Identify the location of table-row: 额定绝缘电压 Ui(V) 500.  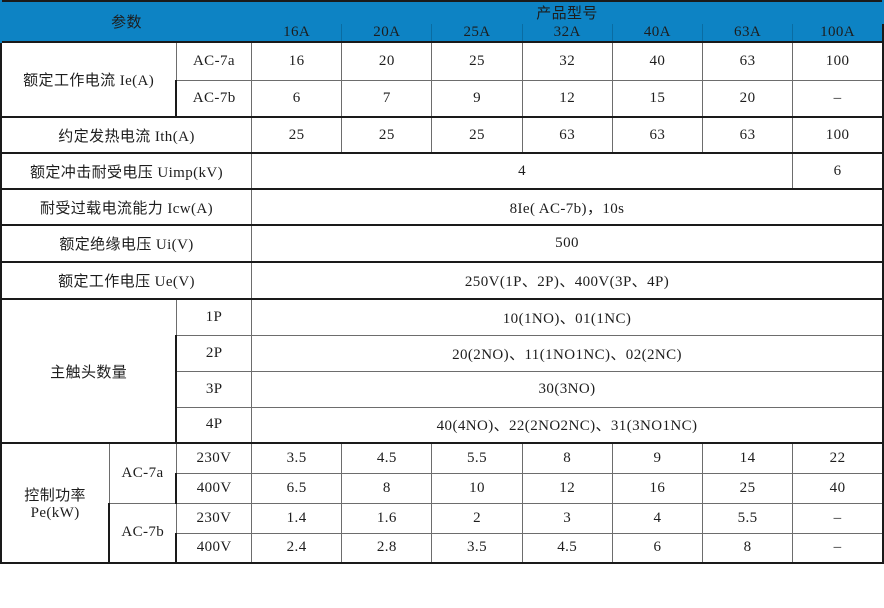
(442, 243).